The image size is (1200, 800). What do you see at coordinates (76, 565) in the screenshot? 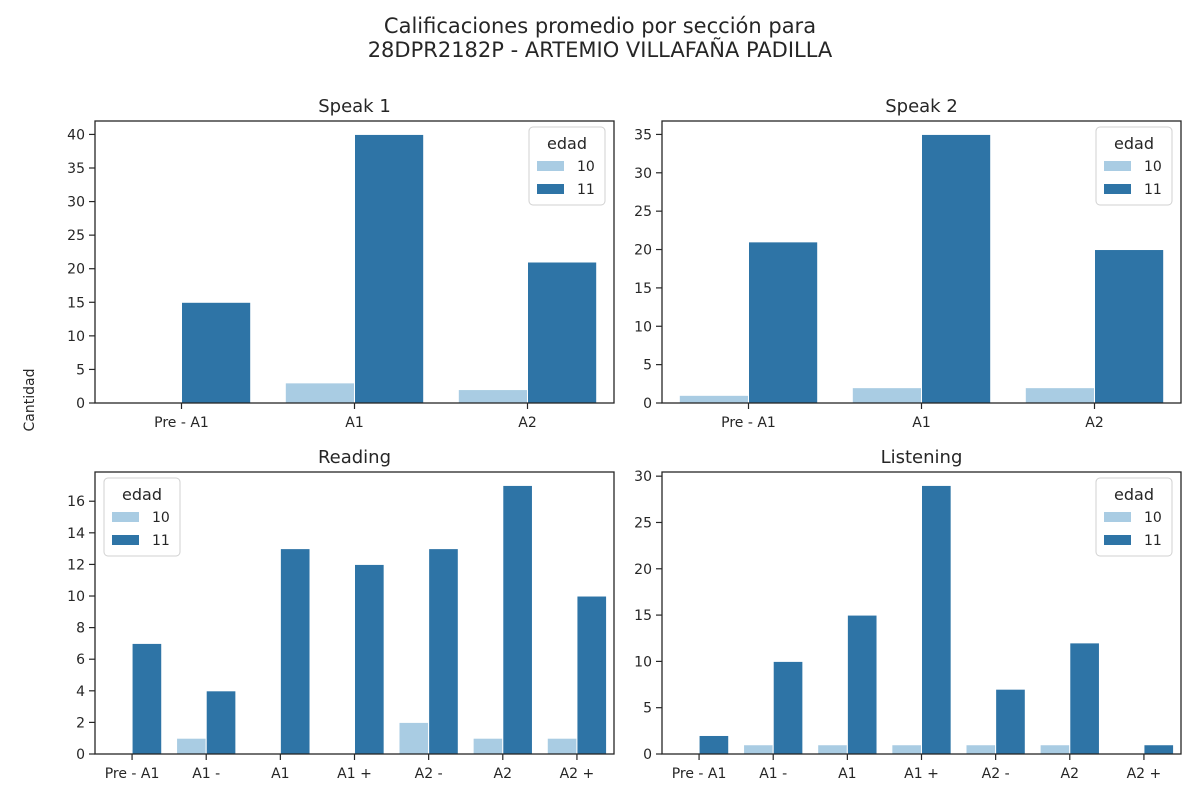
I see `y-tick-label: 12` at bounding box center [76, 565].